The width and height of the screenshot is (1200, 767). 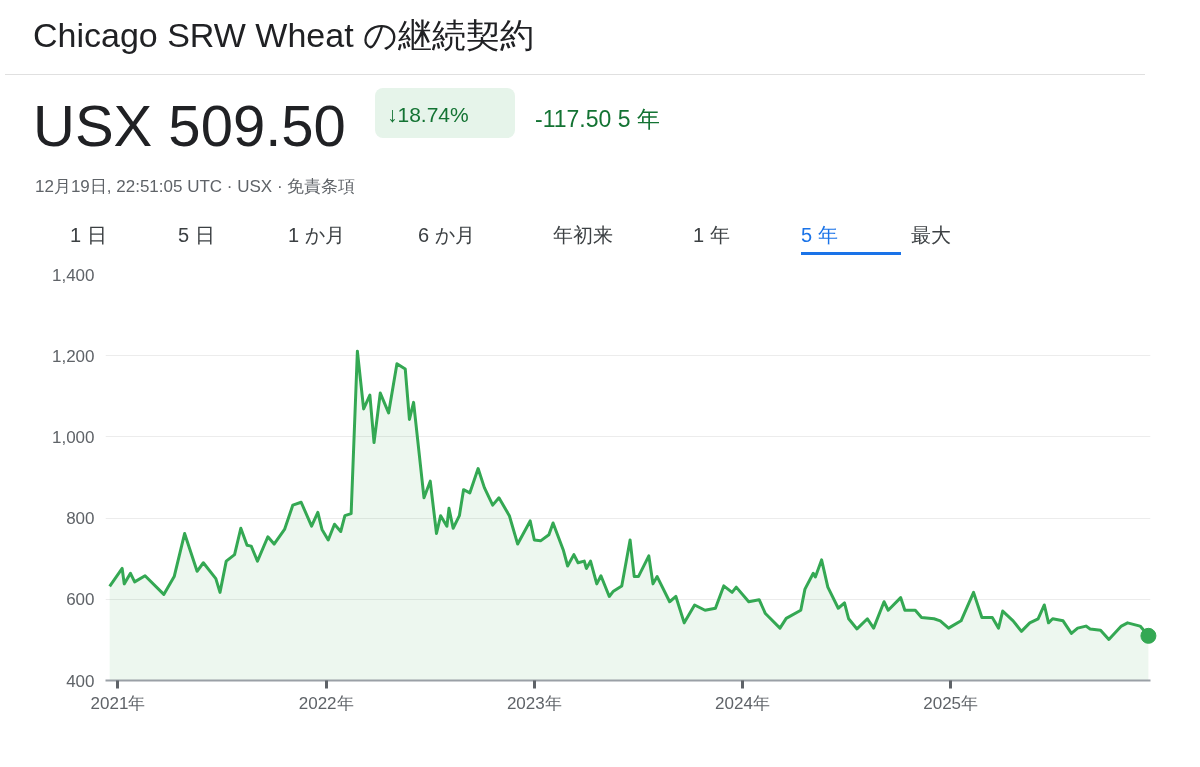 What do you see at coordinates (189, 126) in the screenshot?
I see `text: USX 509.50` at bounding box center [189, 126].